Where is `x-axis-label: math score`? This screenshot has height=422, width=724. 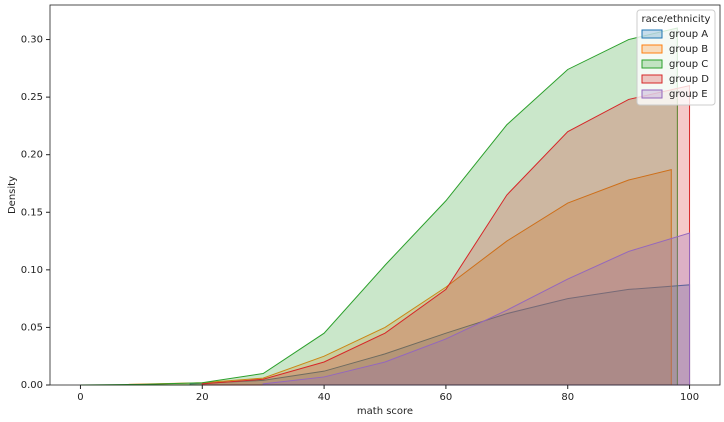
x-axis-label: math score is located at coordinates (385, 411).